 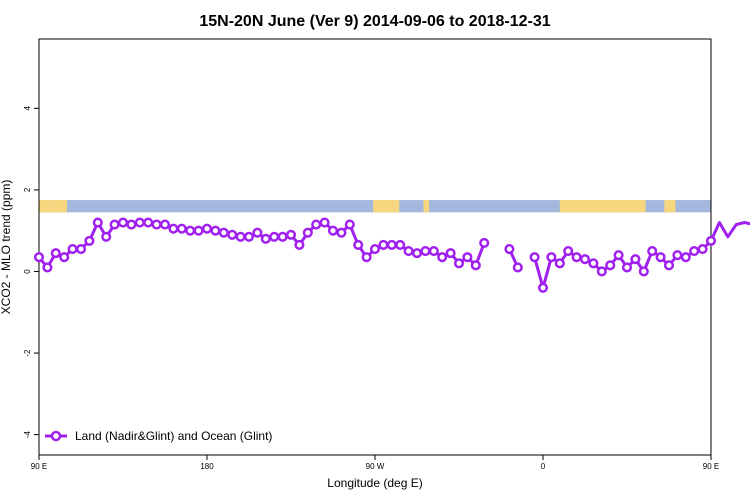 I want to click on y-tick-label: 0, so click(x=27, y=271).